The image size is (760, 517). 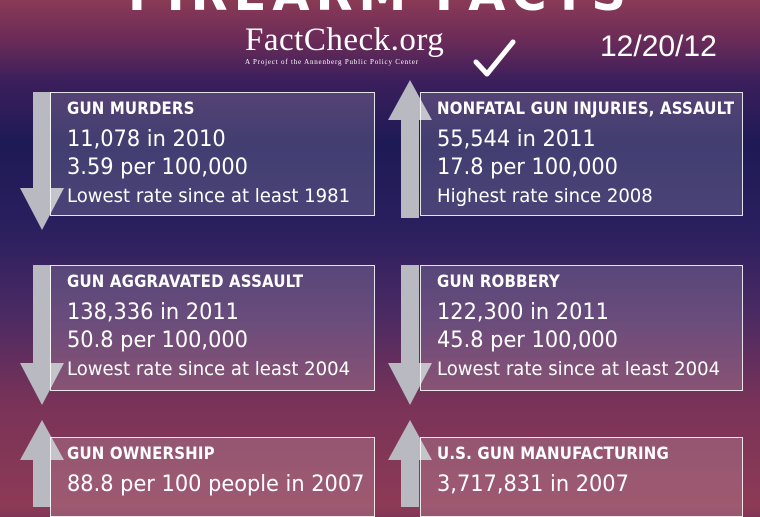 What do you see at coordinates (185, 282) in the screenshot?
I see `card-title: GUN AGGRAVATED ASSAULT` at bounding box center [185, 282].